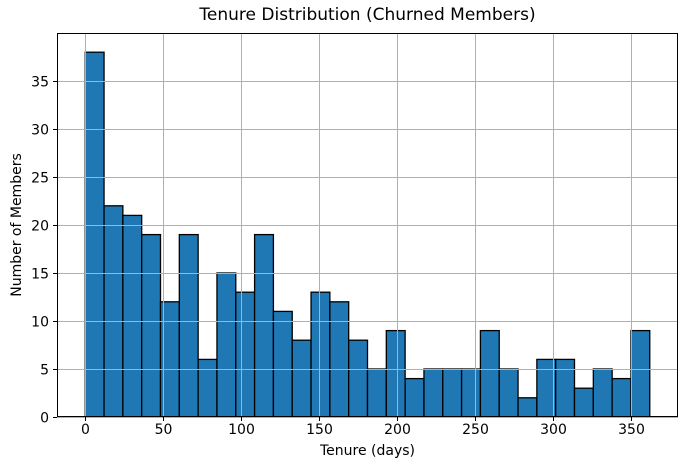 Image resolution: width=686 pixels, height=470 pixels. I want to click on x-axis-label: Tenure (days), so click(367, 451).